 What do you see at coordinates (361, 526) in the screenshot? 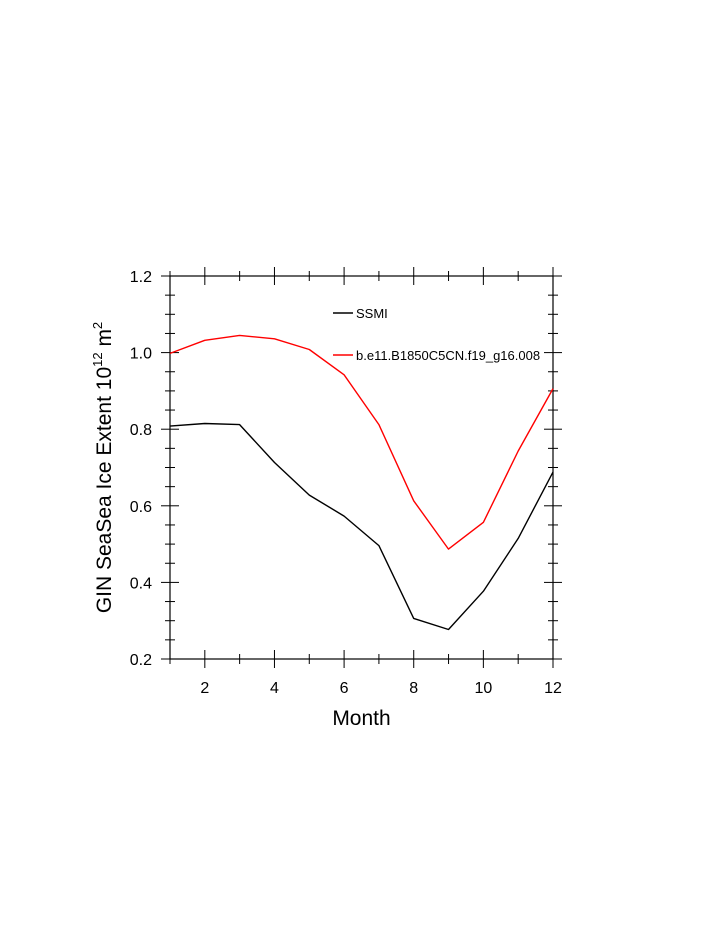
I see `series-line-ssmi` at bounding box center [361, 526].